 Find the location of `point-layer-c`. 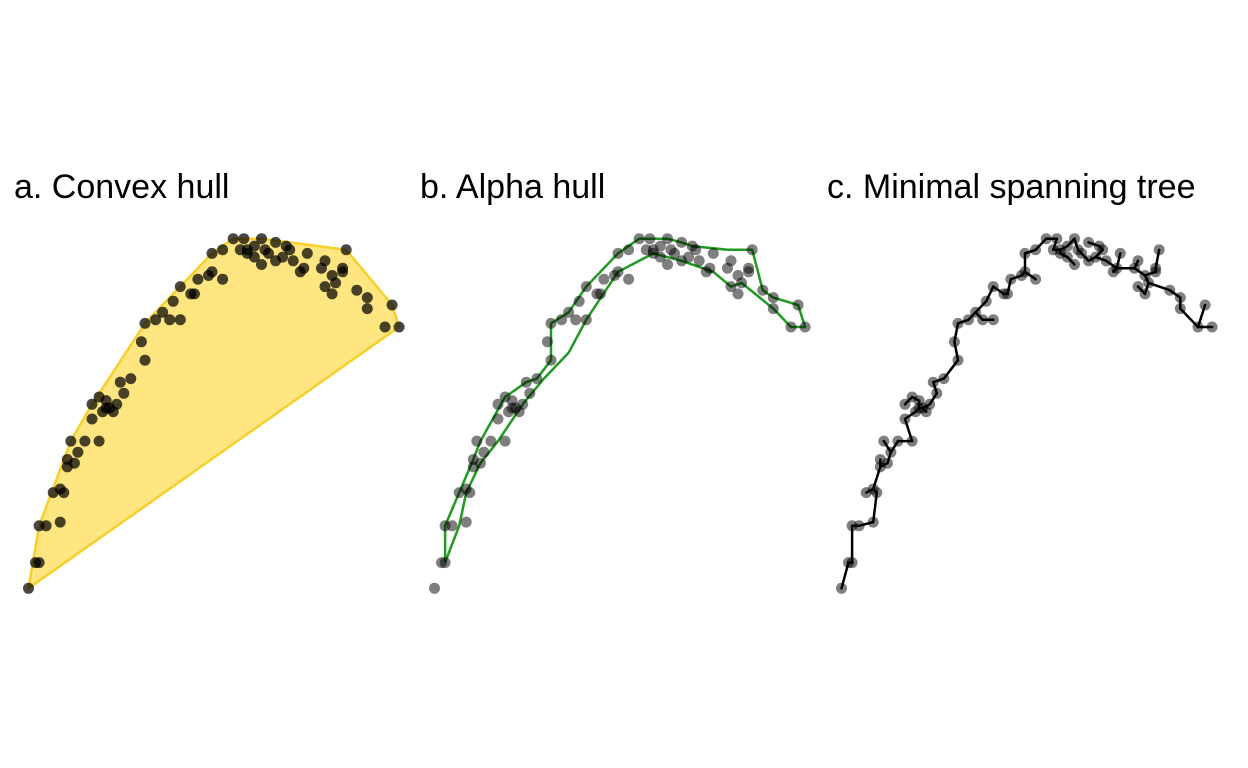

point-layer-c is located at coordinates (1027, 413).